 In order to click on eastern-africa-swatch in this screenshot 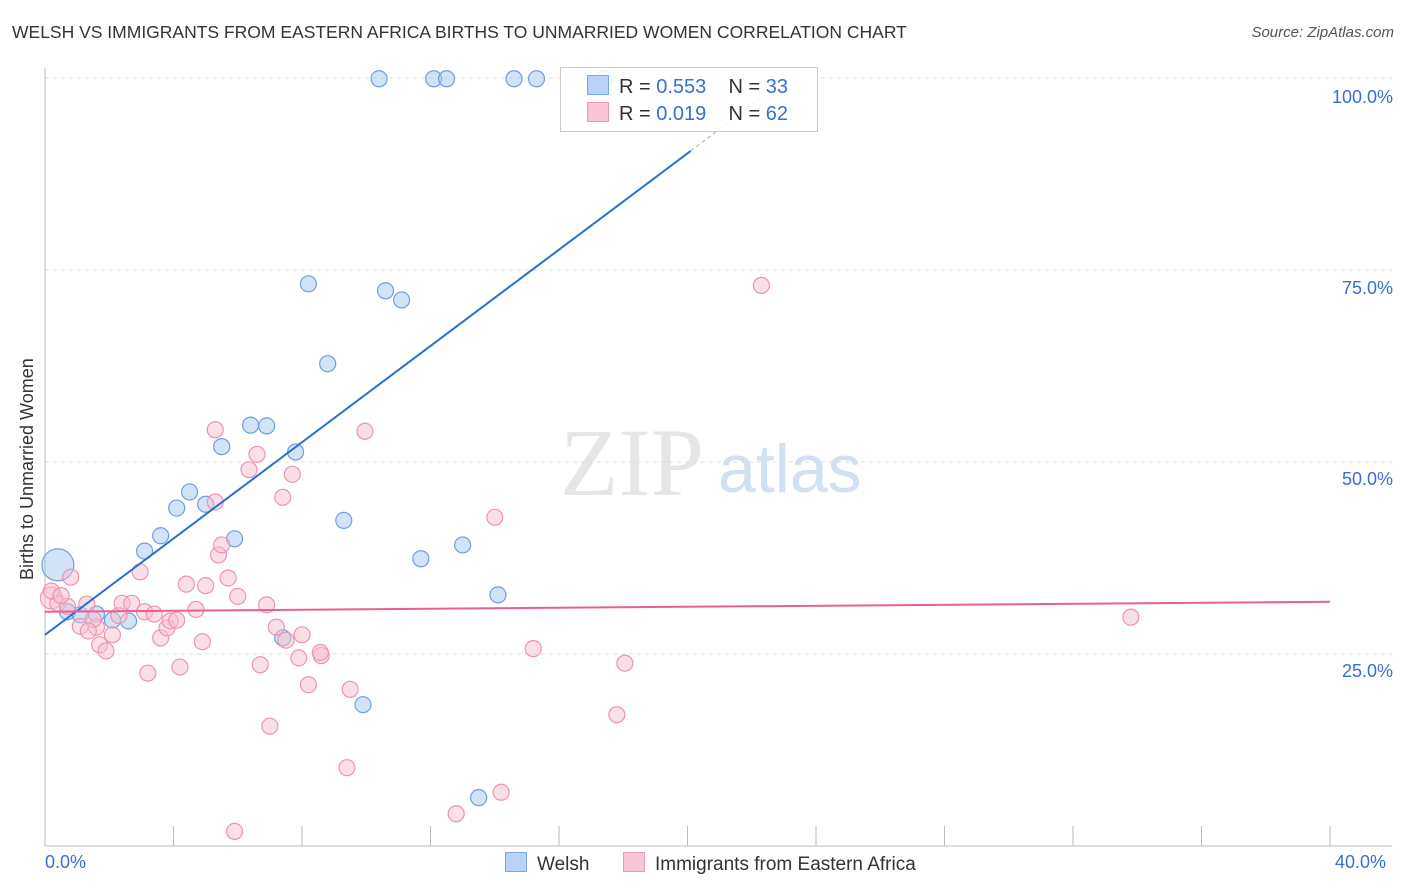, I will do `click(598, 112)`.